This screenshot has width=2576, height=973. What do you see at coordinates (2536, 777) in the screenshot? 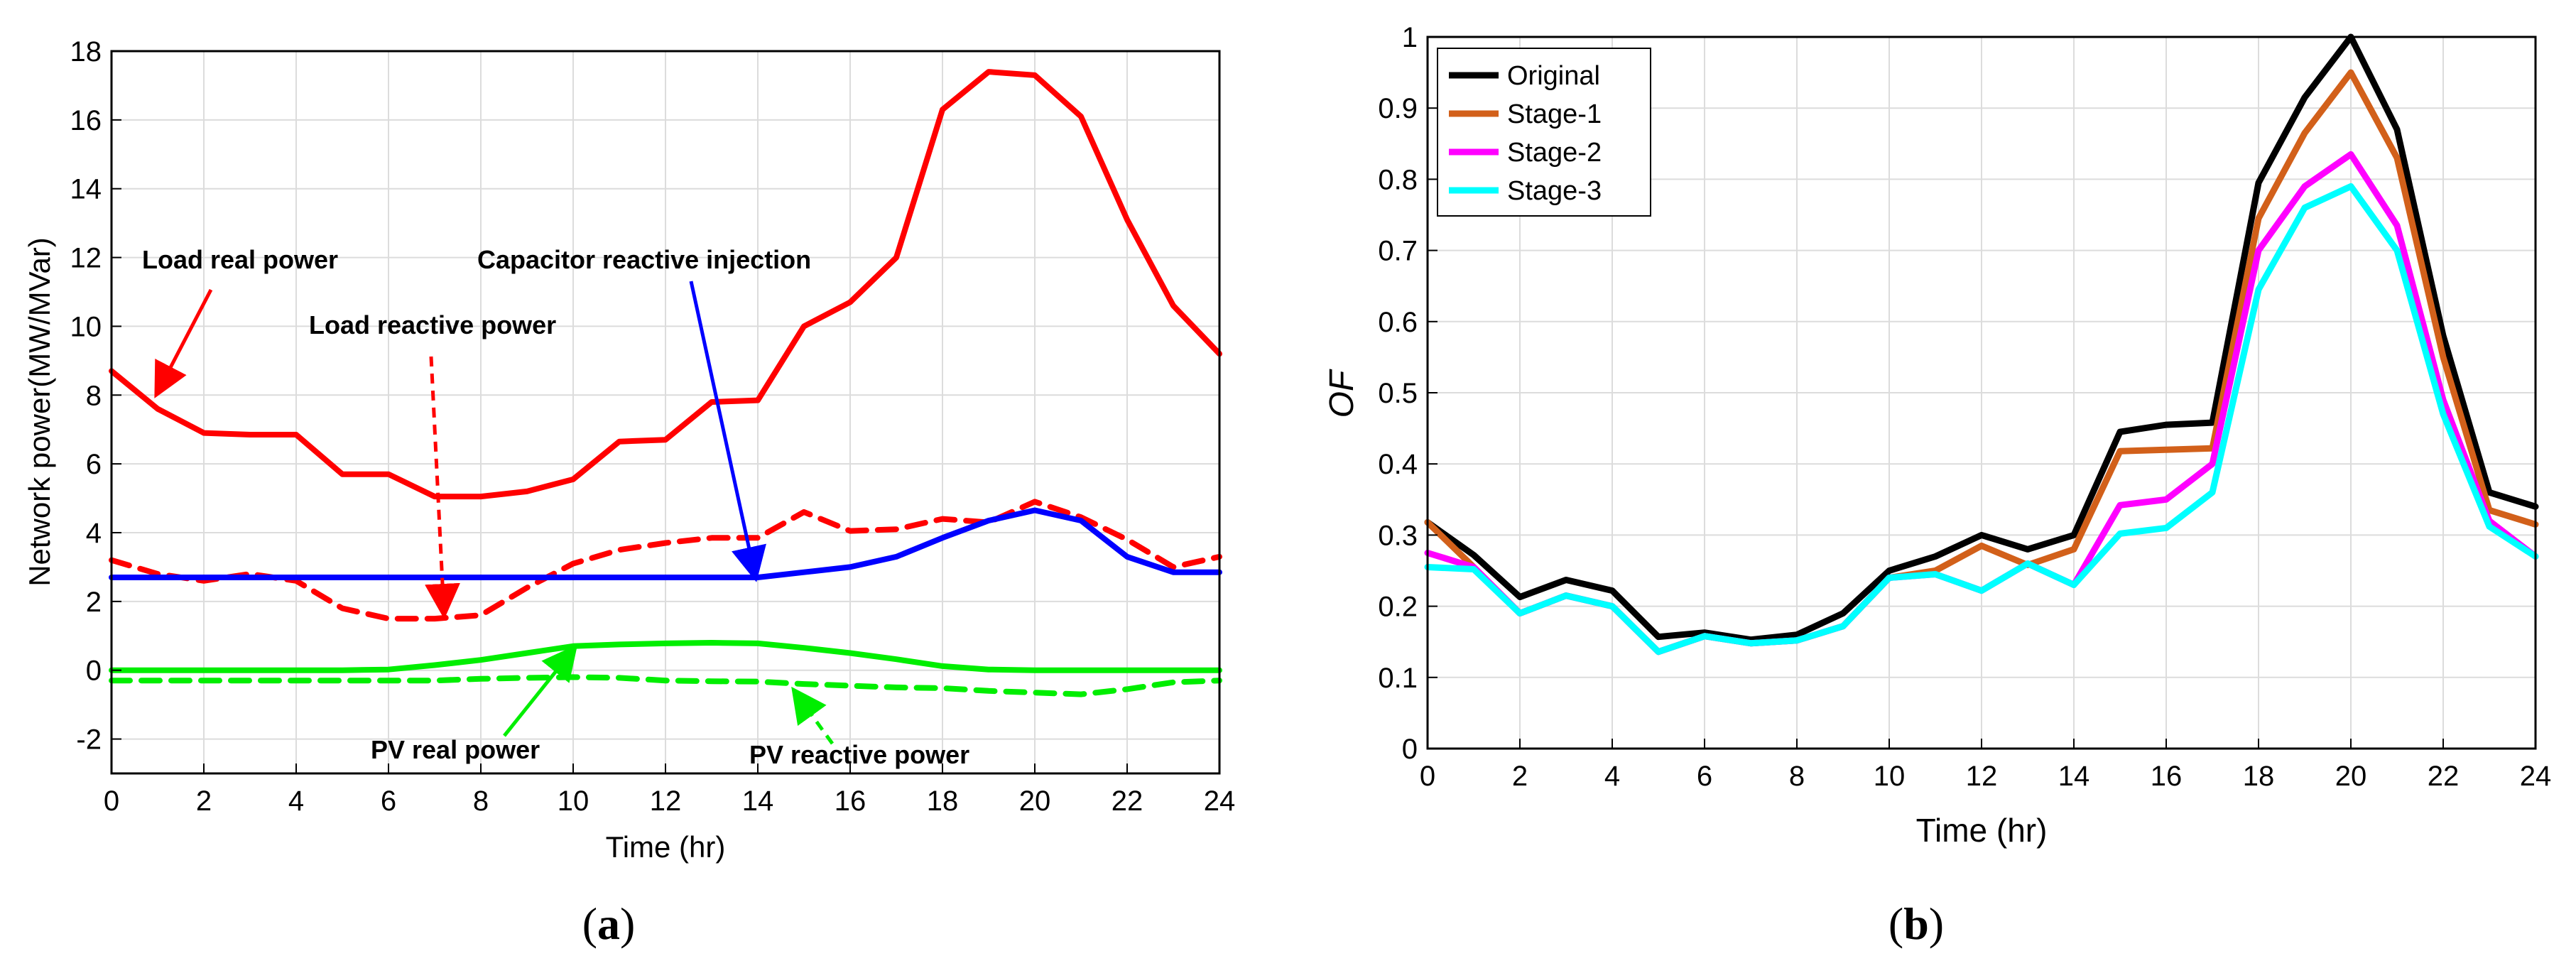
I see `panel-b-xtick-label: 24` at bounding box center [2536, 777].